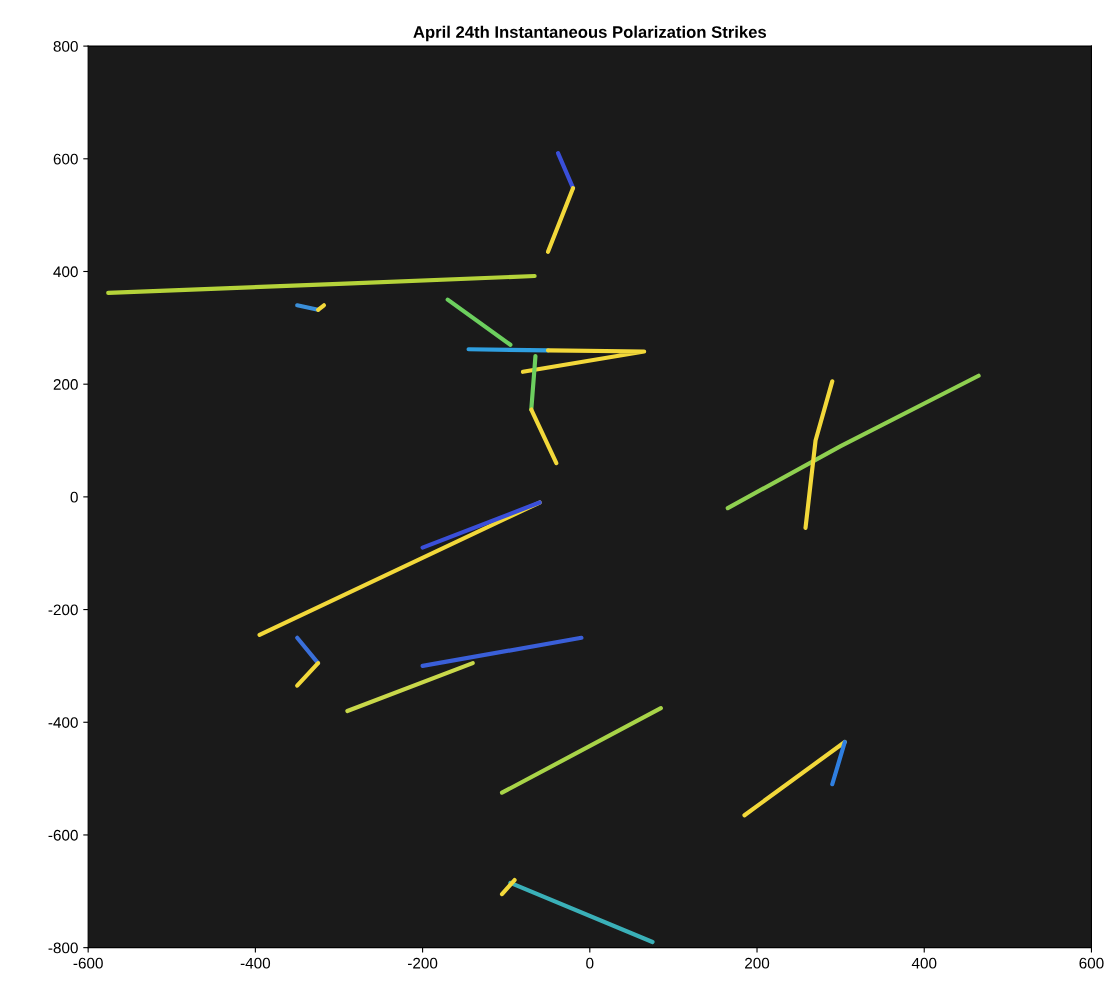 This screenshot has width=1116, height=981. Describe the element at coordinates (1091, 963) in the screenshot. I see `x-tick-label: 600` at that location.